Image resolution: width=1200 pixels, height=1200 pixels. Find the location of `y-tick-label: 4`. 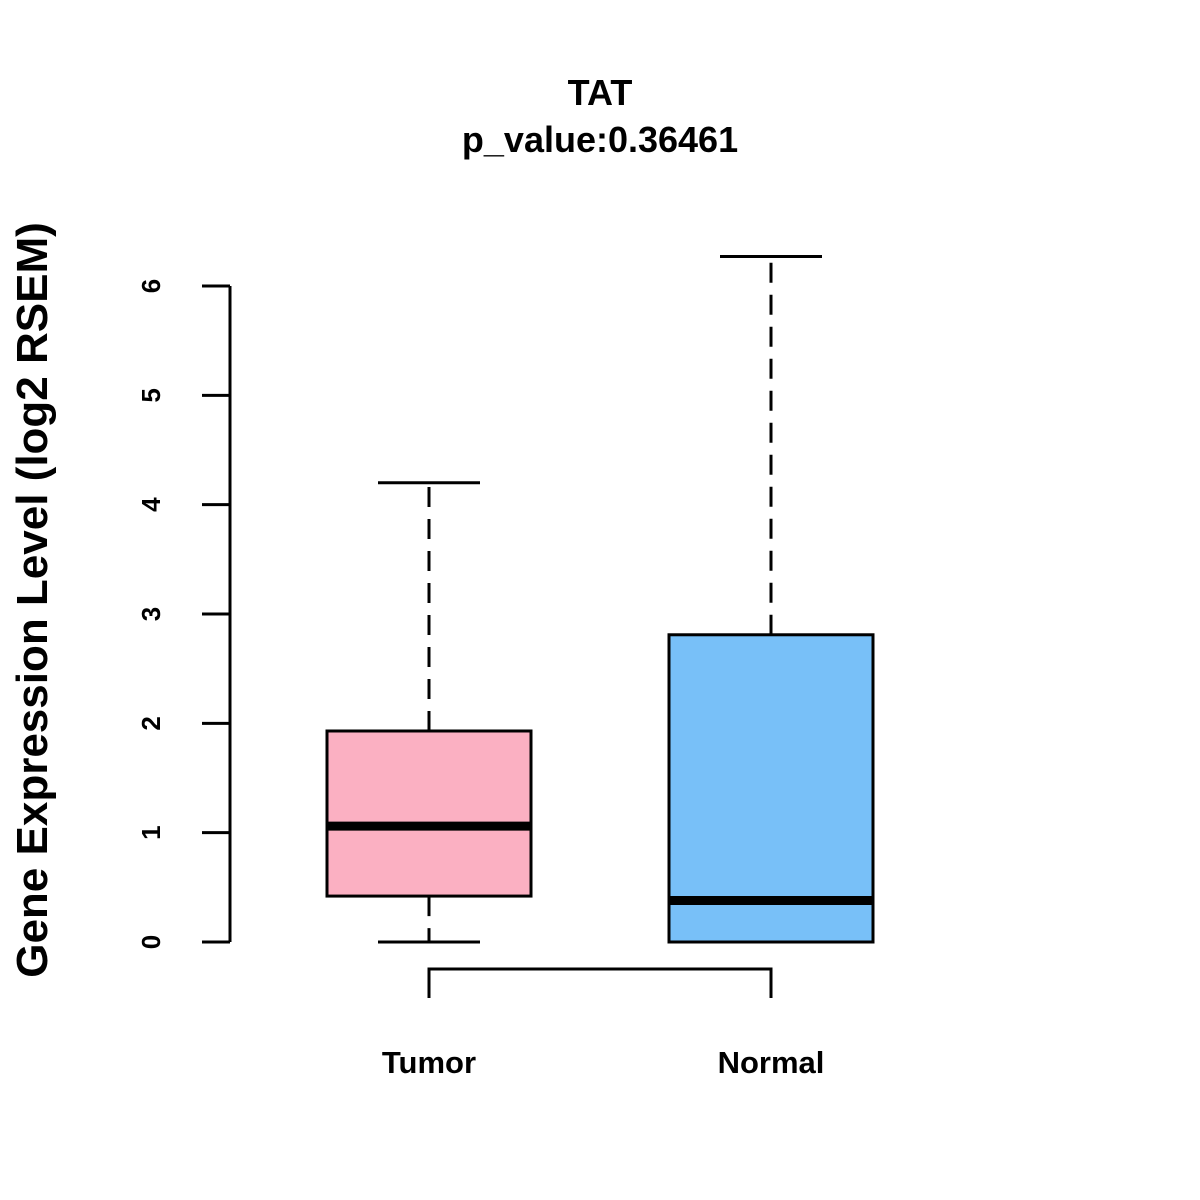

y-tick-label: 4 is located at coordinates (151, 504).